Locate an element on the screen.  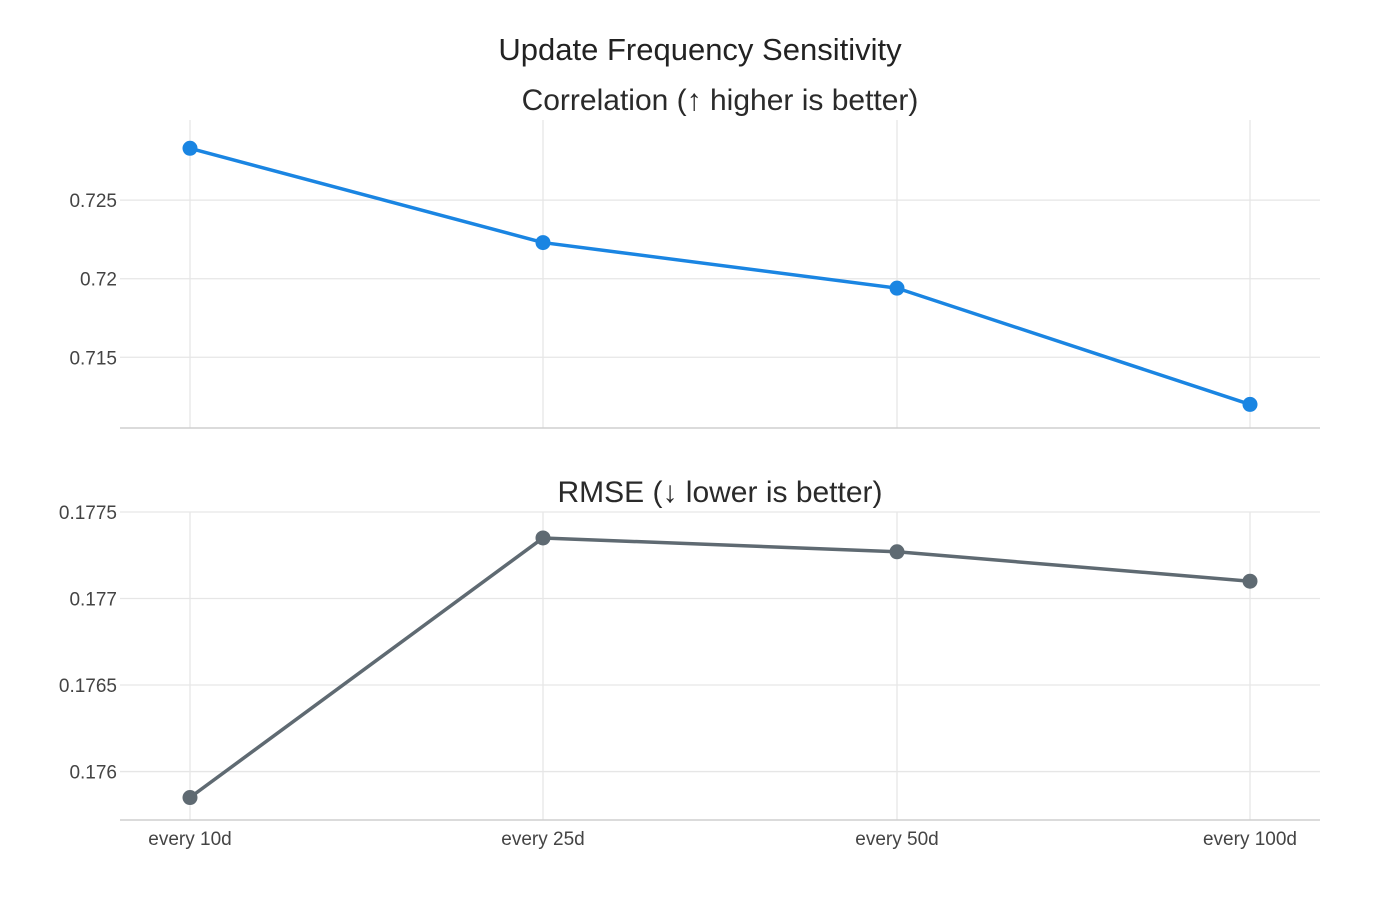
rmse-point-every-25d is located at coordinates (543, 538).